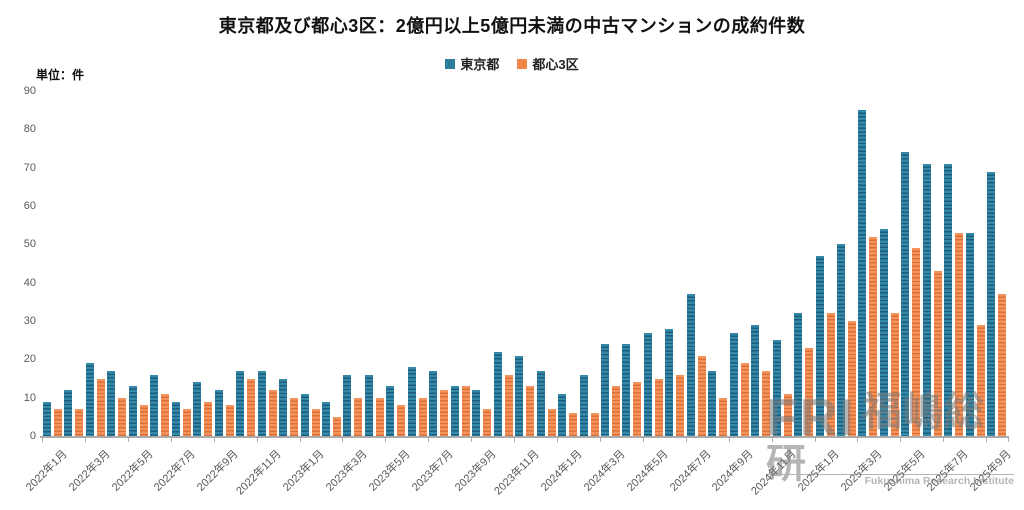 This screenshot has height=510, width=1024. I want to click on bar-都心3区-2025年7月, so click(959, 334).